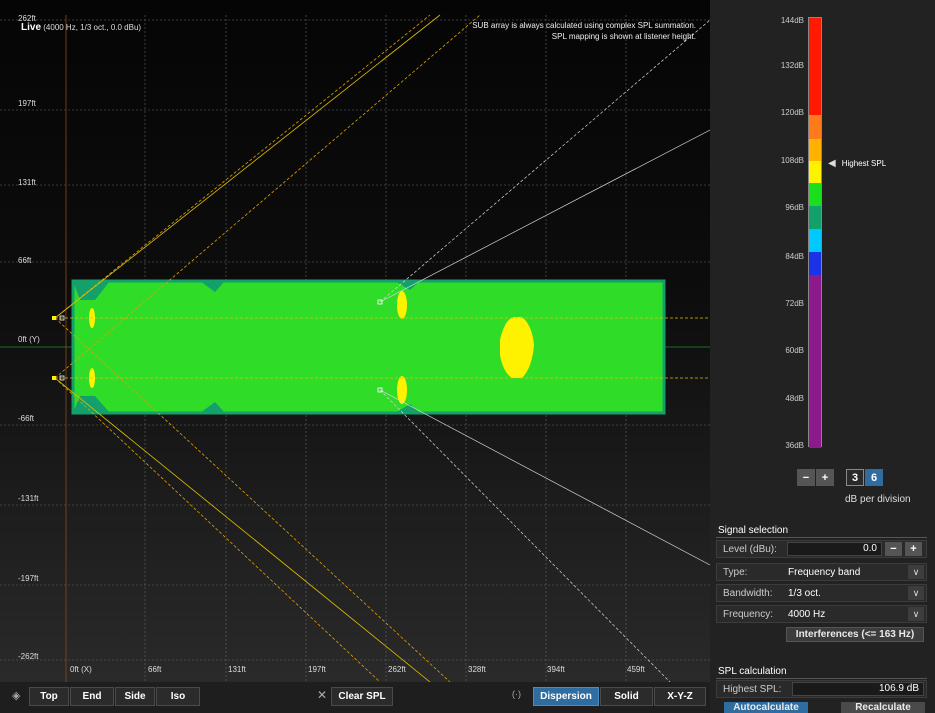  Describe the element at coordinates (878, 499) in the screenshot. I see `db-per-division-label: dB per division` at that location.